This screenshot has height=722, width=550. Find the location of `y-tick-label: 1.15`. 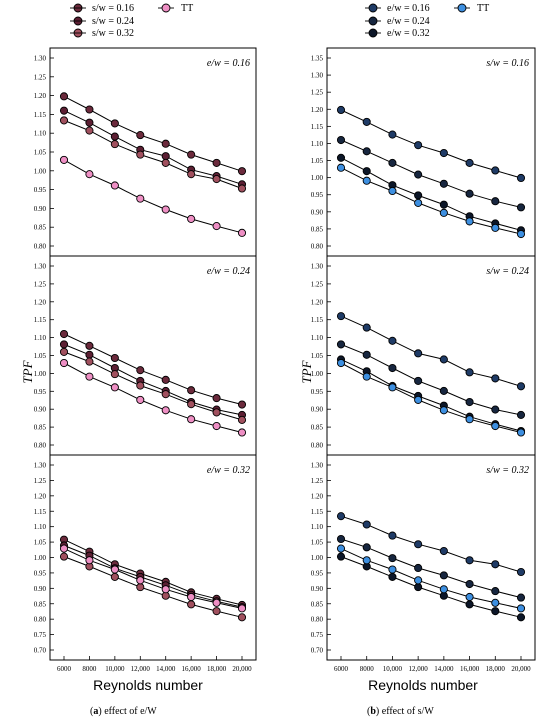

y-tick-label: 1.15 is located at coordinates (40, 512).